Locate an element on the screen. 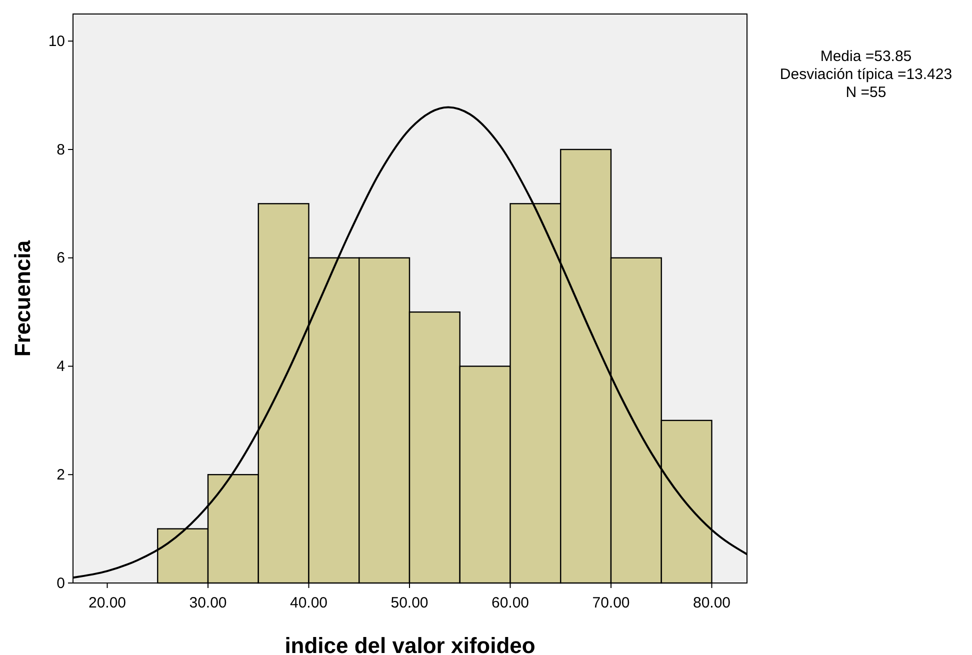 The image size is (972, 655). y-tick-label: 0 is located at coordinates (60, 583).